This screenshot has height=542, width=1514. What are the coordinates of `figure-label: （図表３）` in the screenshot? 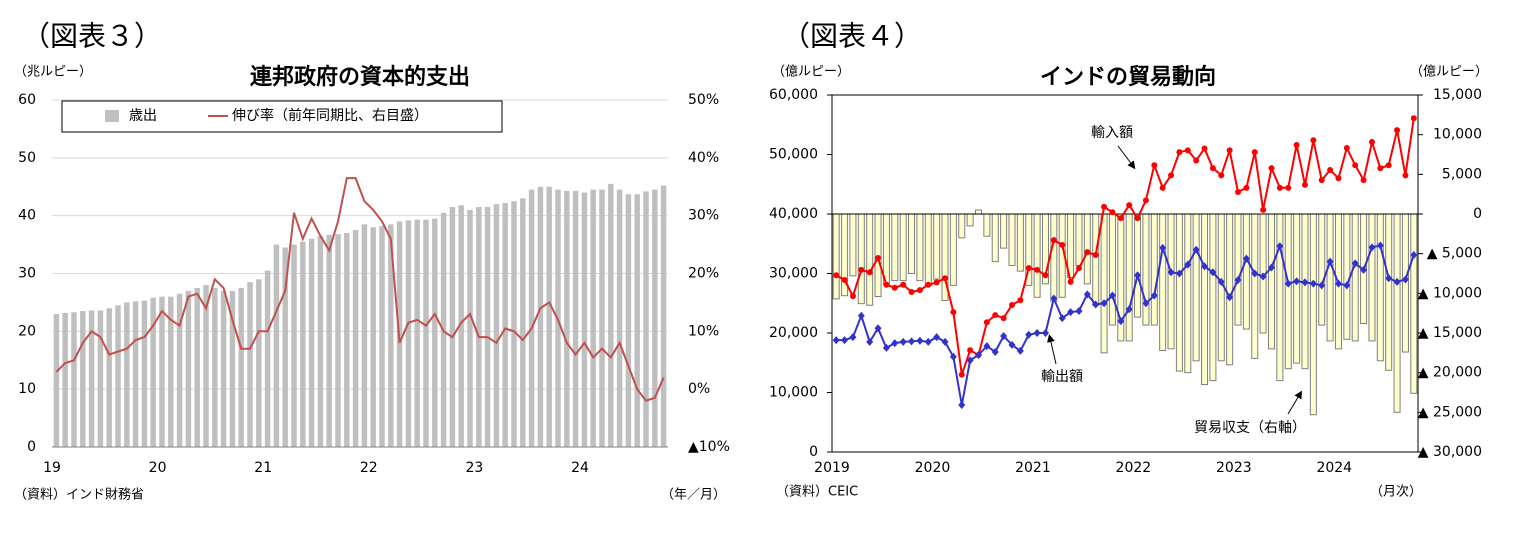 It's located at (92, 36).